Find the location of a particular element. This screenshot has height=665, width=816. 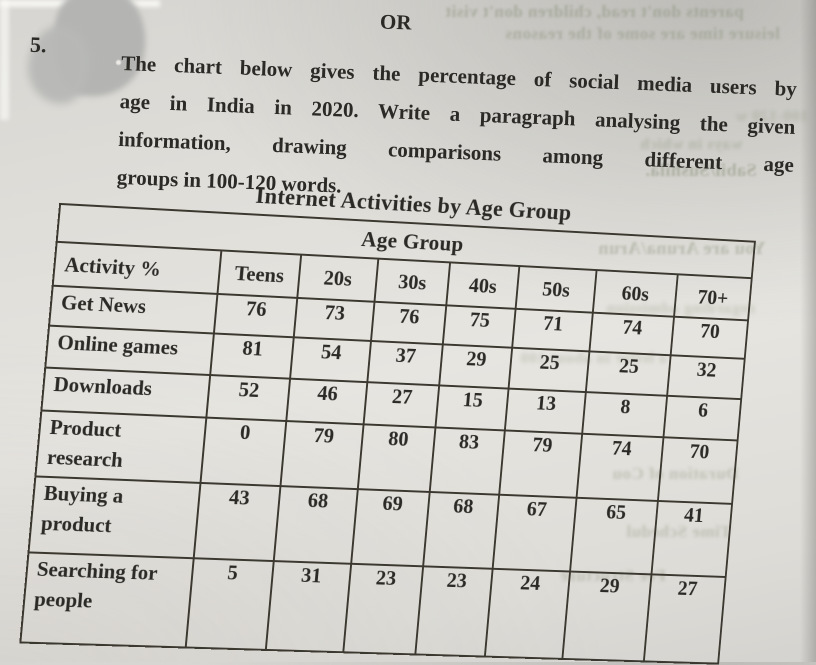

value-cell: 0 is located at coordinates (243, 452).